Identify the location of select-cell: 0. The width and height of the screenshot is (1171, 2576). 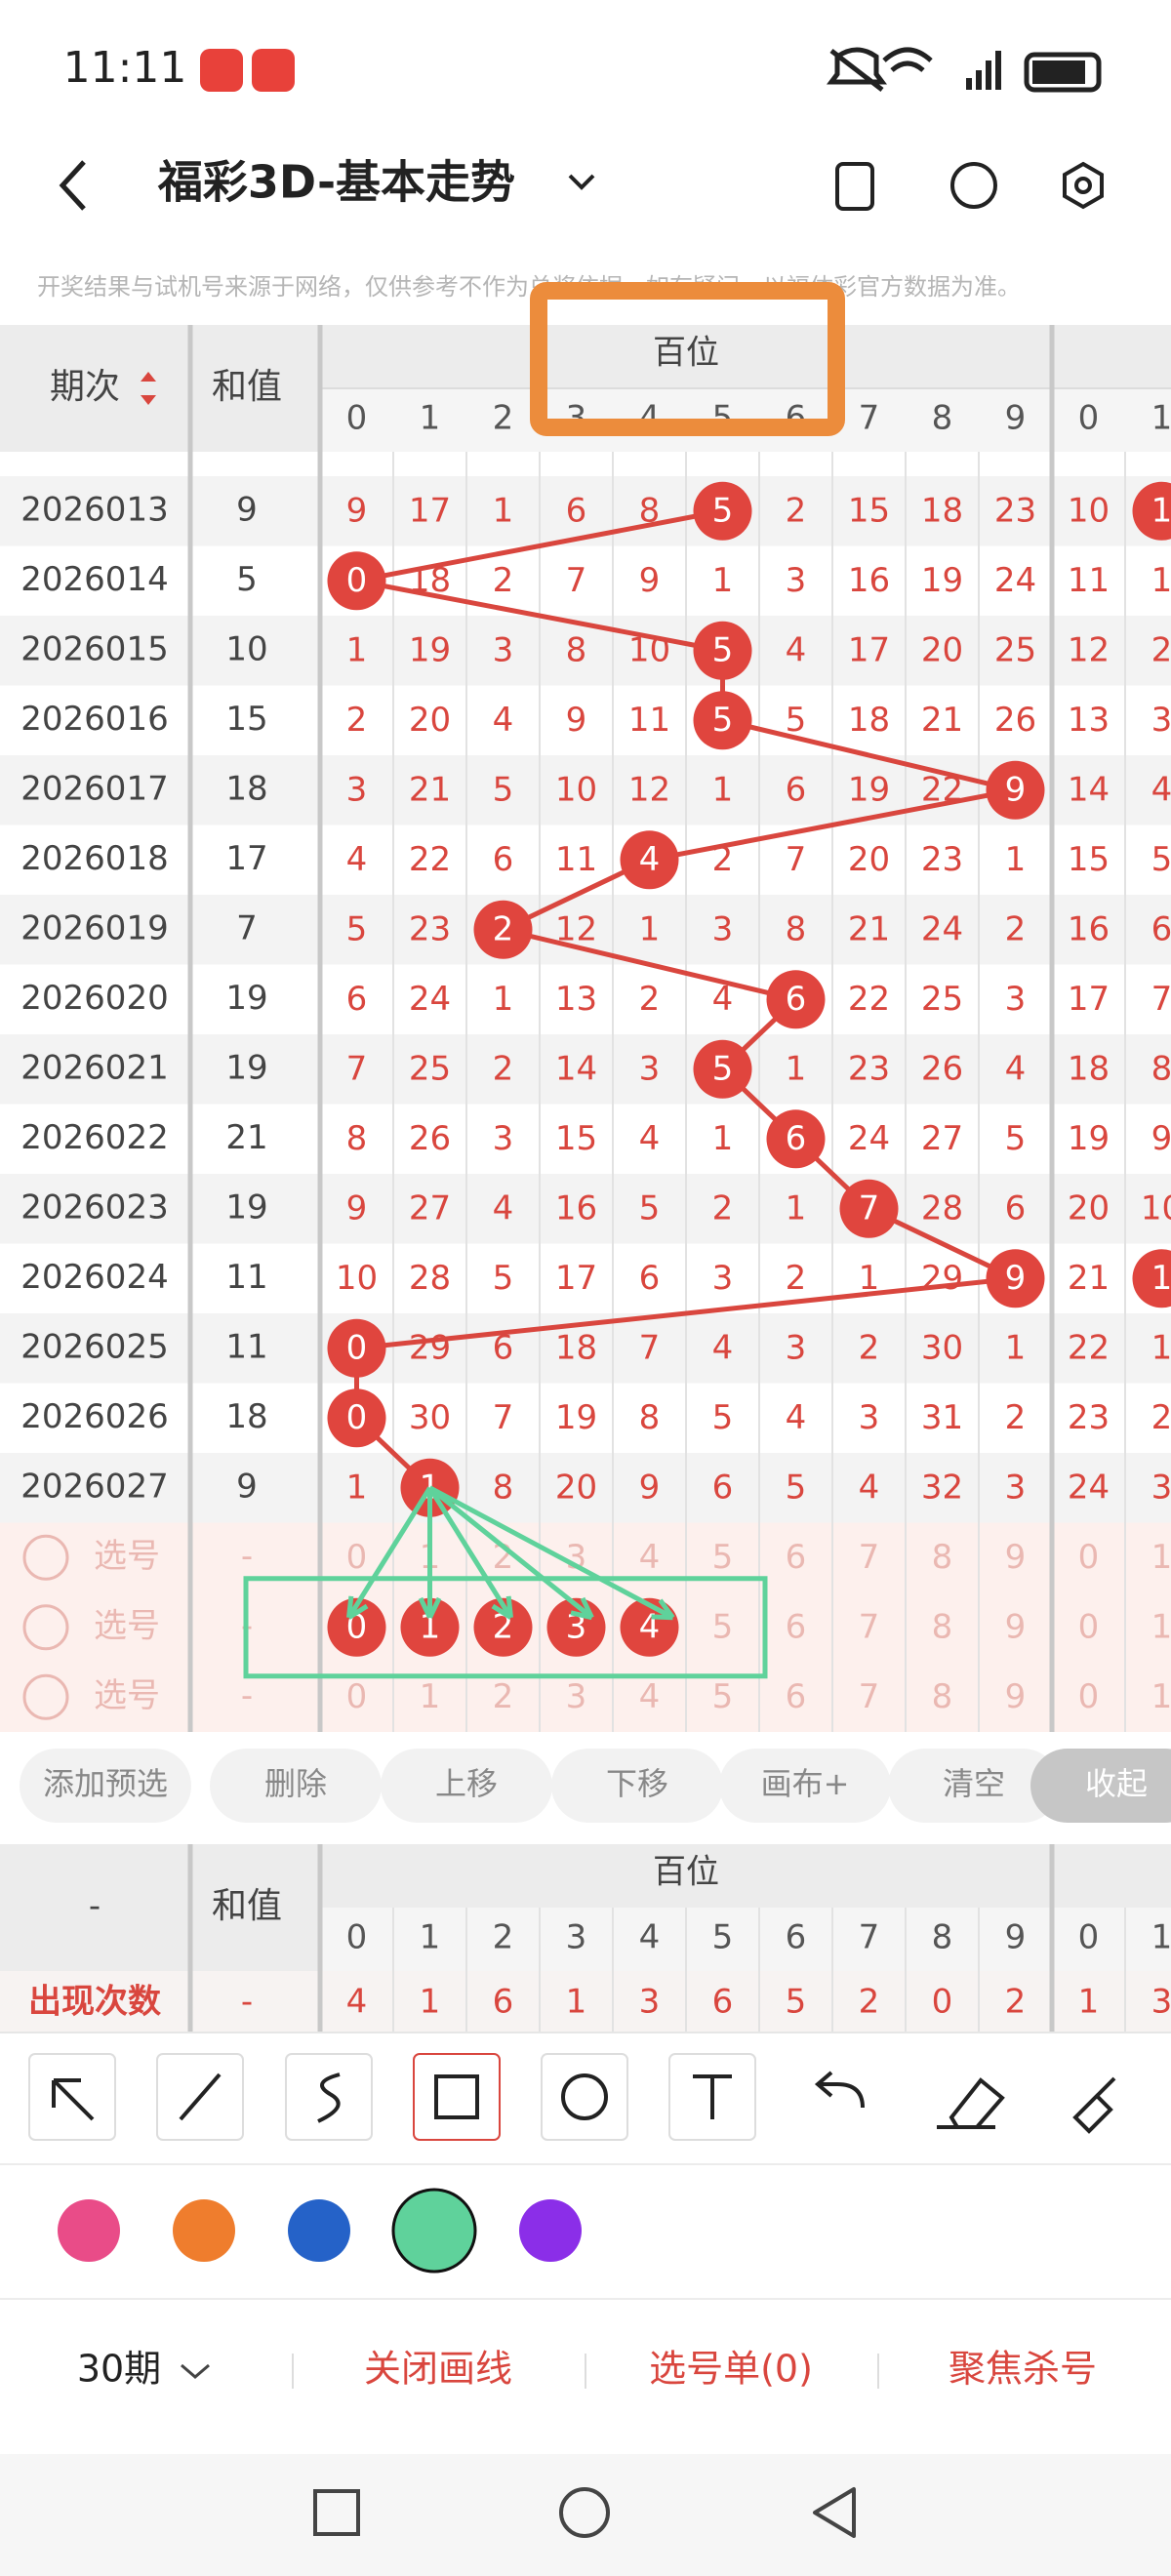
(357, 1696).